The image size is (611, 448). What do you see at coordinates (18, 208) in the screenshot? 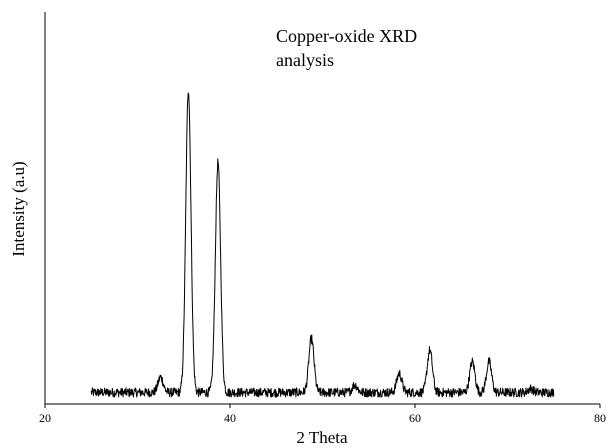
I see `y-axis-title: Intensity (a.u)` at bounding box center [18, 208].